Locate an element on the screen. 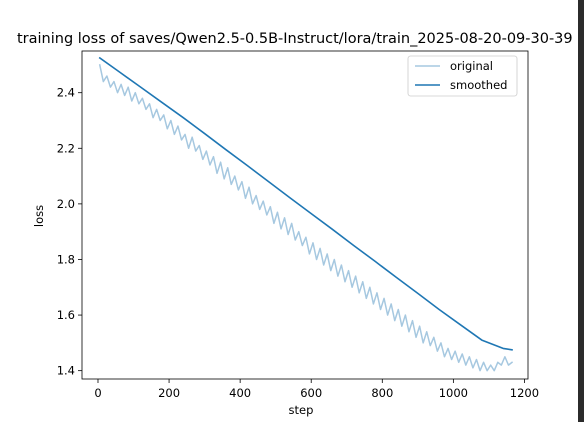 The height and width of the screenshot is (422, 584). x-tick-label: 0 is located at coordinates (97, 393).